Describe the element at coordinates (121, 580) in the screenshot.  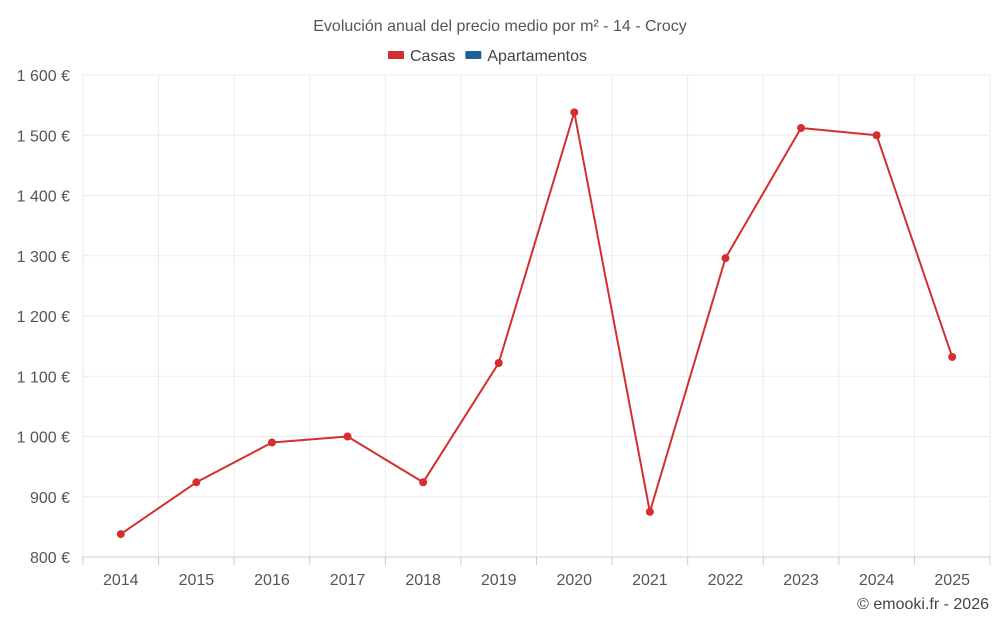
I see `x-tick-label: 2014` at that location.